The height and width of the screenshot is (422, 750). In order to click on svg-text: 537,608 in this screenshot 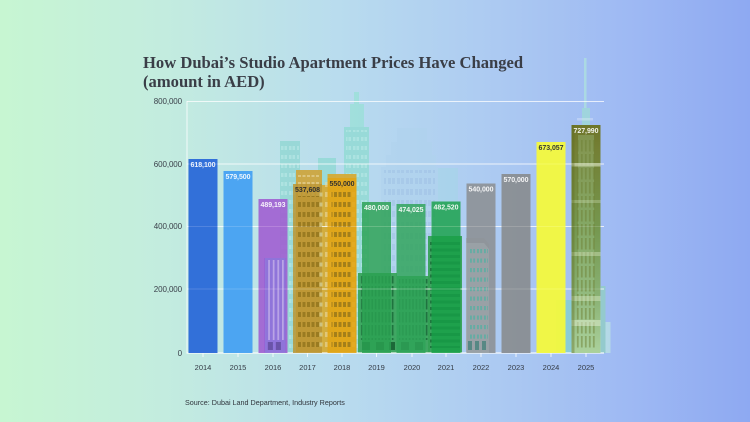, I will do `click(307, 190)`.